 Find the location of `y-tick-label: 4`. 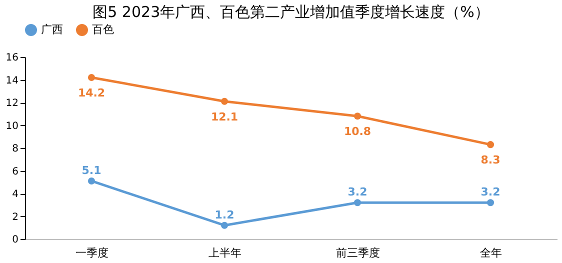

y-tick-label: 4 is located at coordinates (15, 194).